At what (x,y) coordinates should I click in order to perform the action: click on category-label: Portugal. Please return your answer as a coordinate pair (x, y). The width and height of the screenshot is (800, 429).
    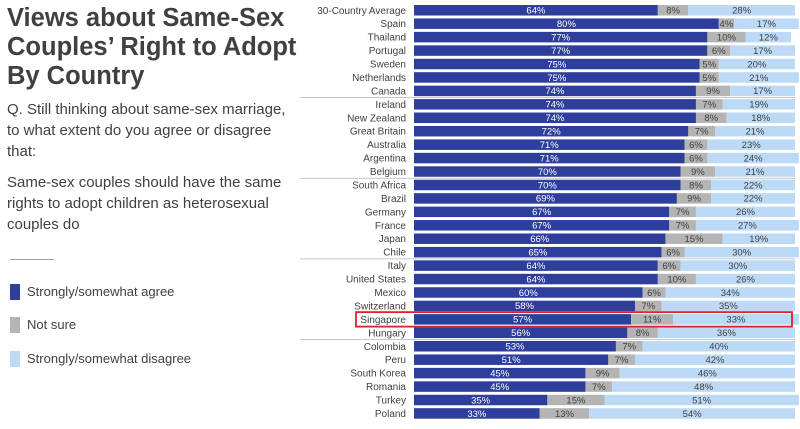
    Looking at the image, I should click on (387, 51).